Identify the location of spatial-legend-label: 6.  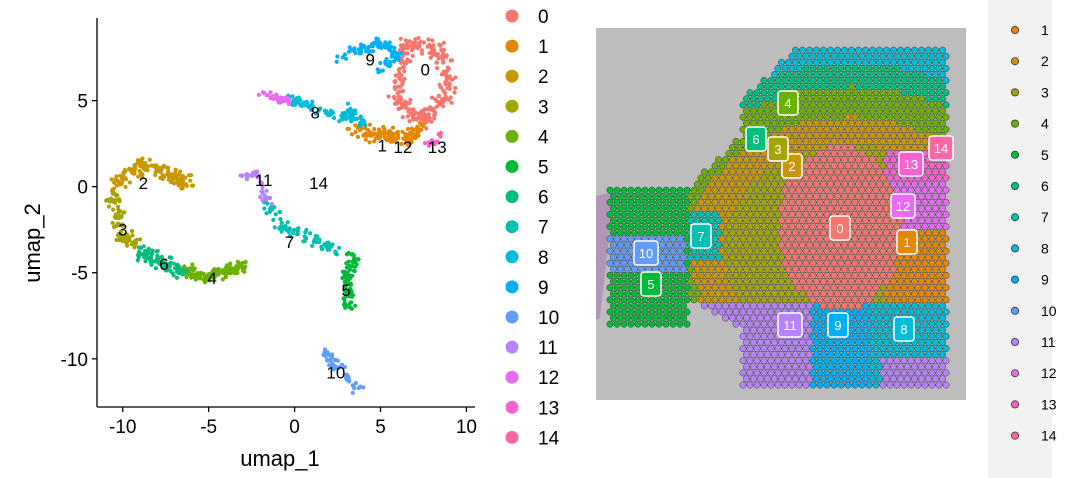
(1045, 186).